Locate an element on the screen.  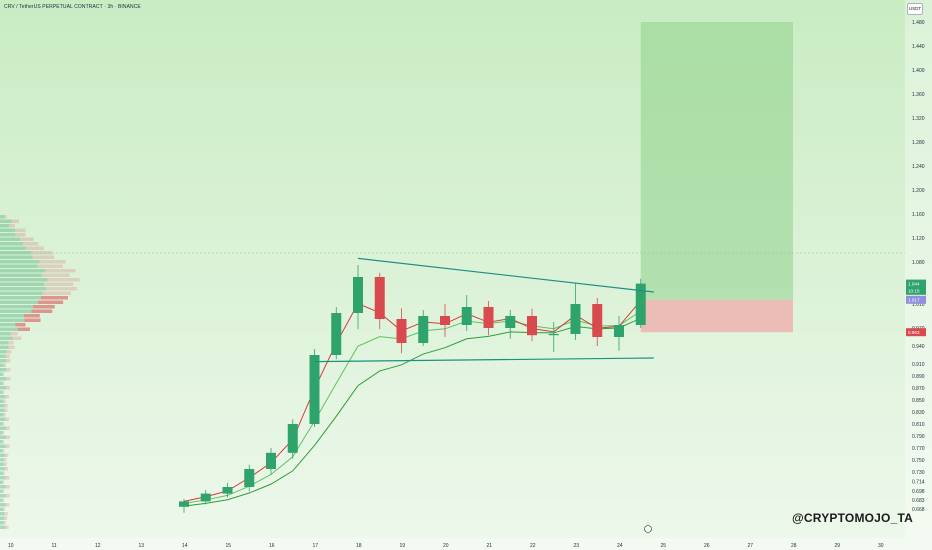
price-tick-label: 0.890 is located at coordinates (918, 377).